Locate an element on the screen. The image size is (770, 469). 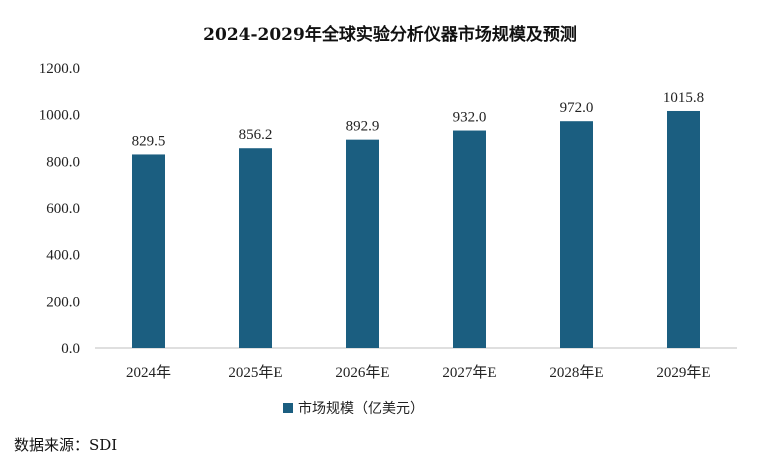
x-tick-label: 2026年E is located at coordinates (362, 372).